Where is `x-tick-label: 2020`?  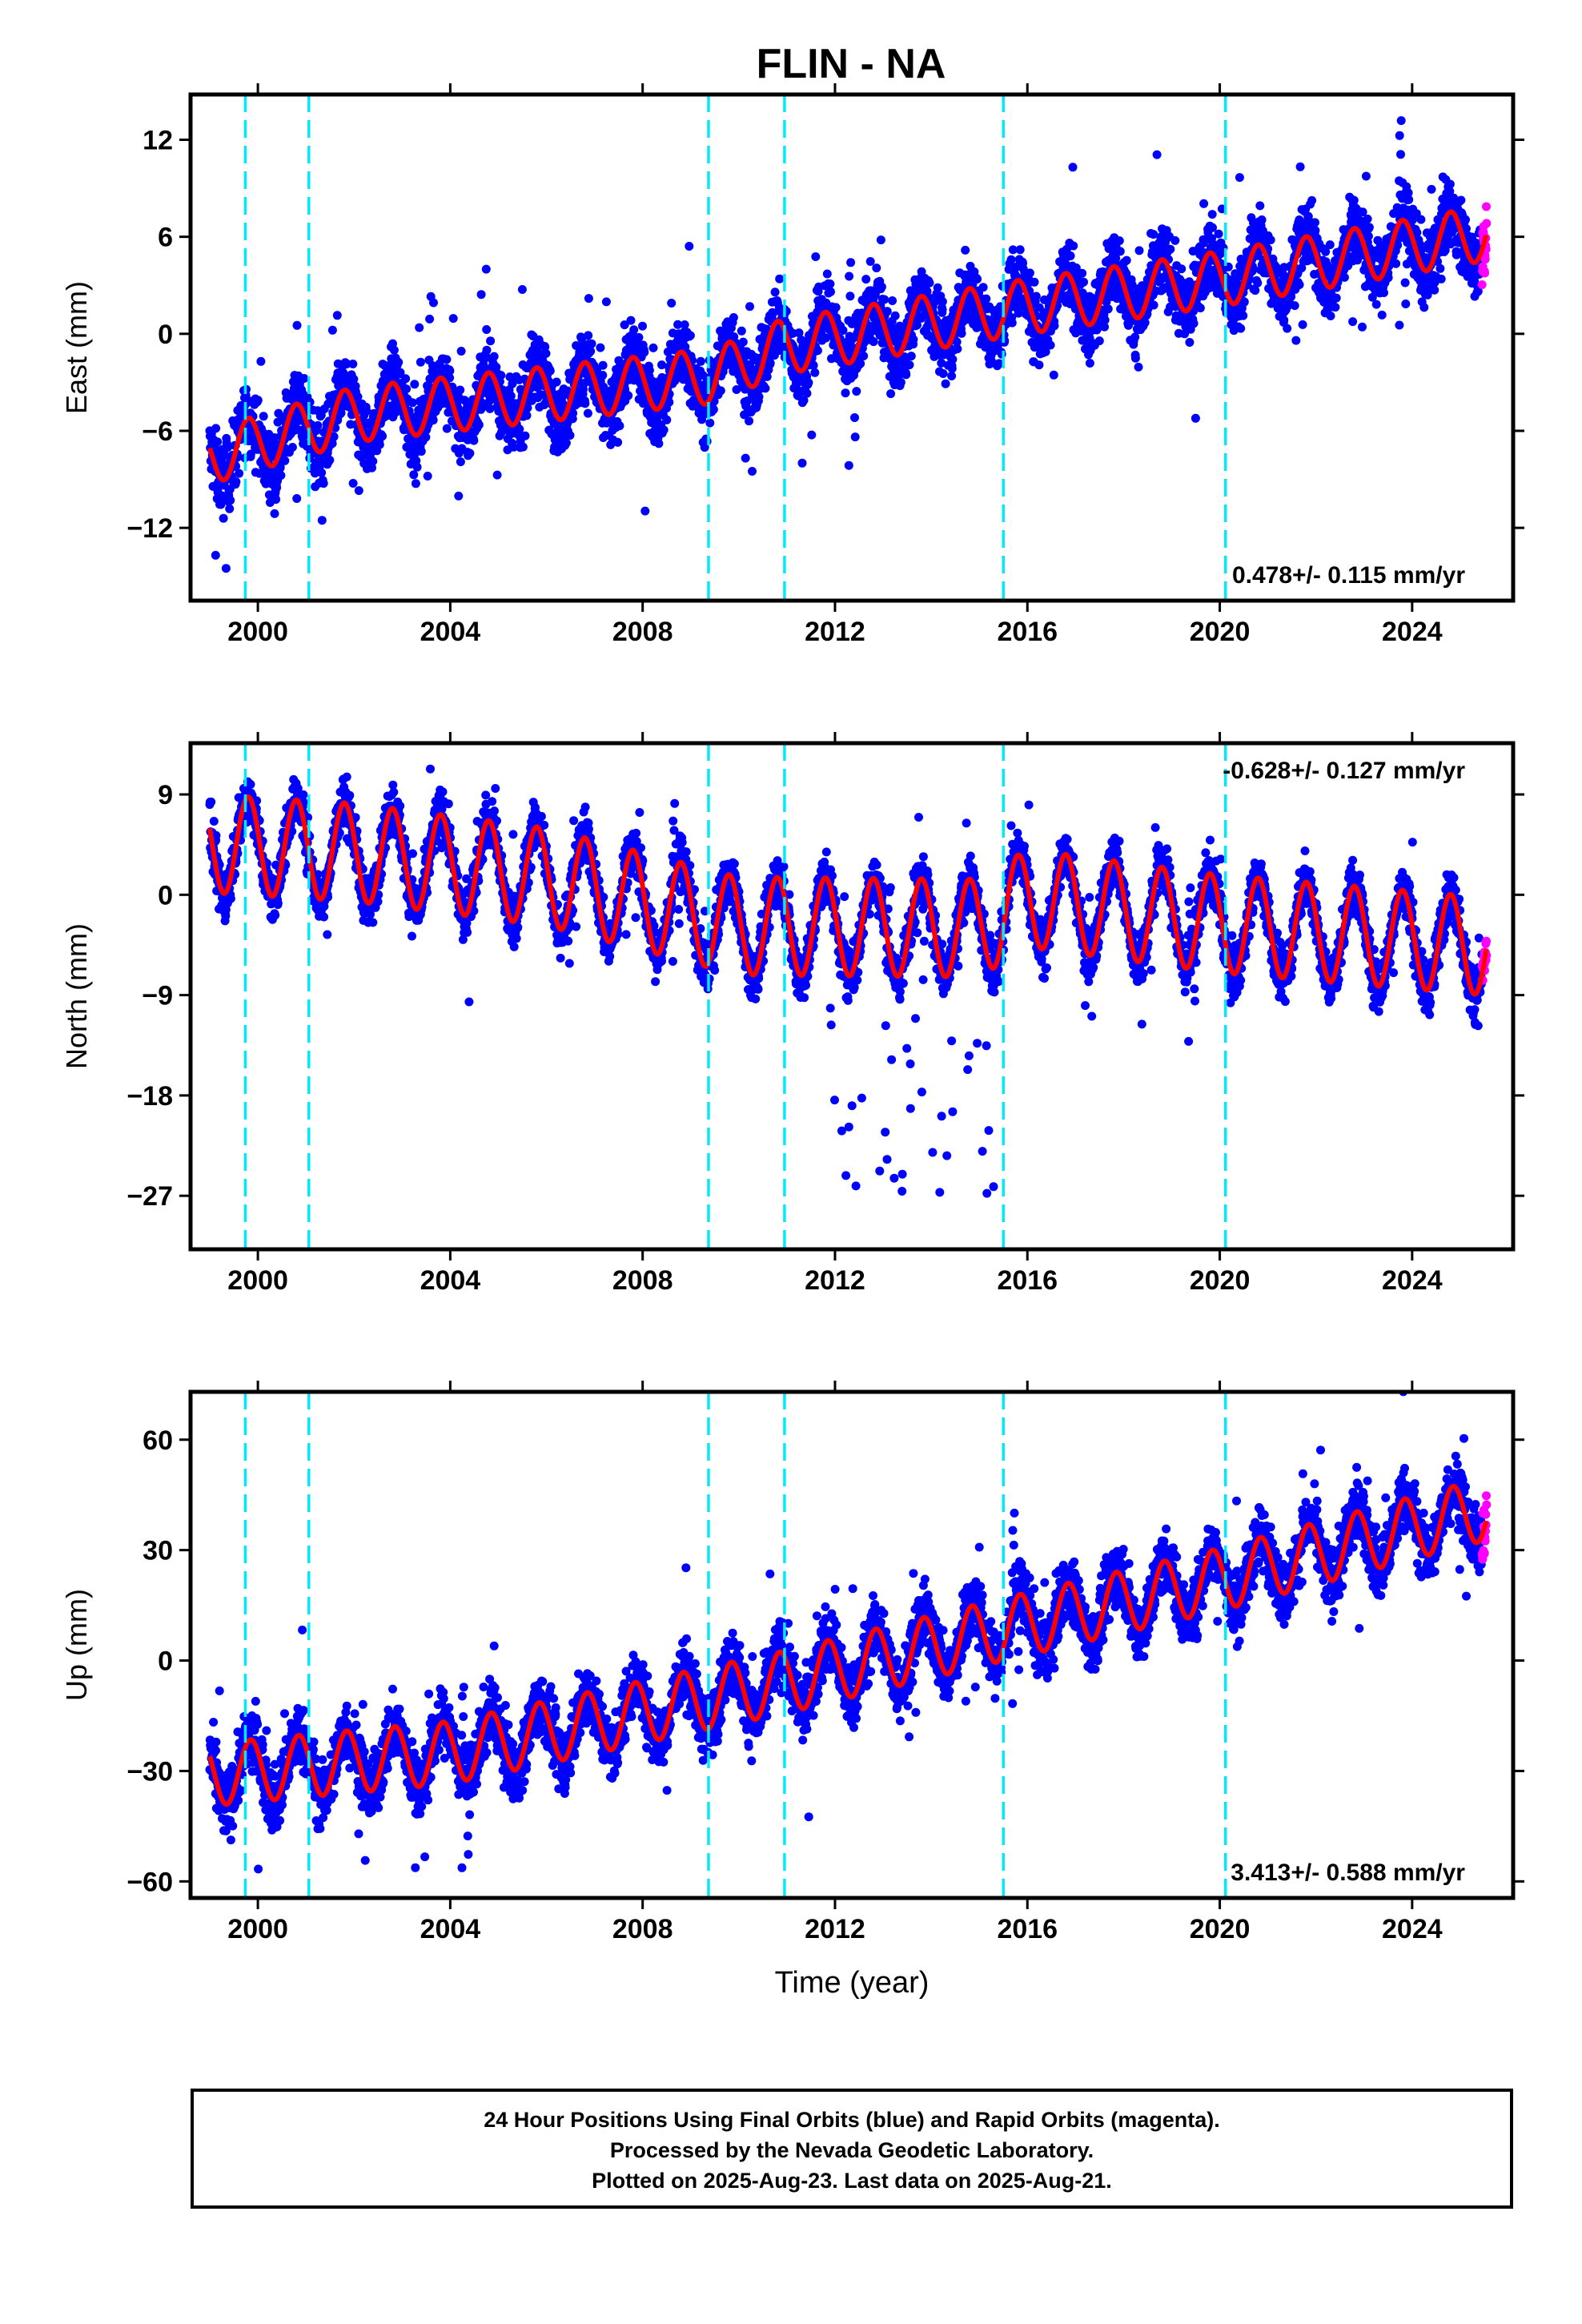 x-tick-label: 2020 is located at coordinates (1220, 632).